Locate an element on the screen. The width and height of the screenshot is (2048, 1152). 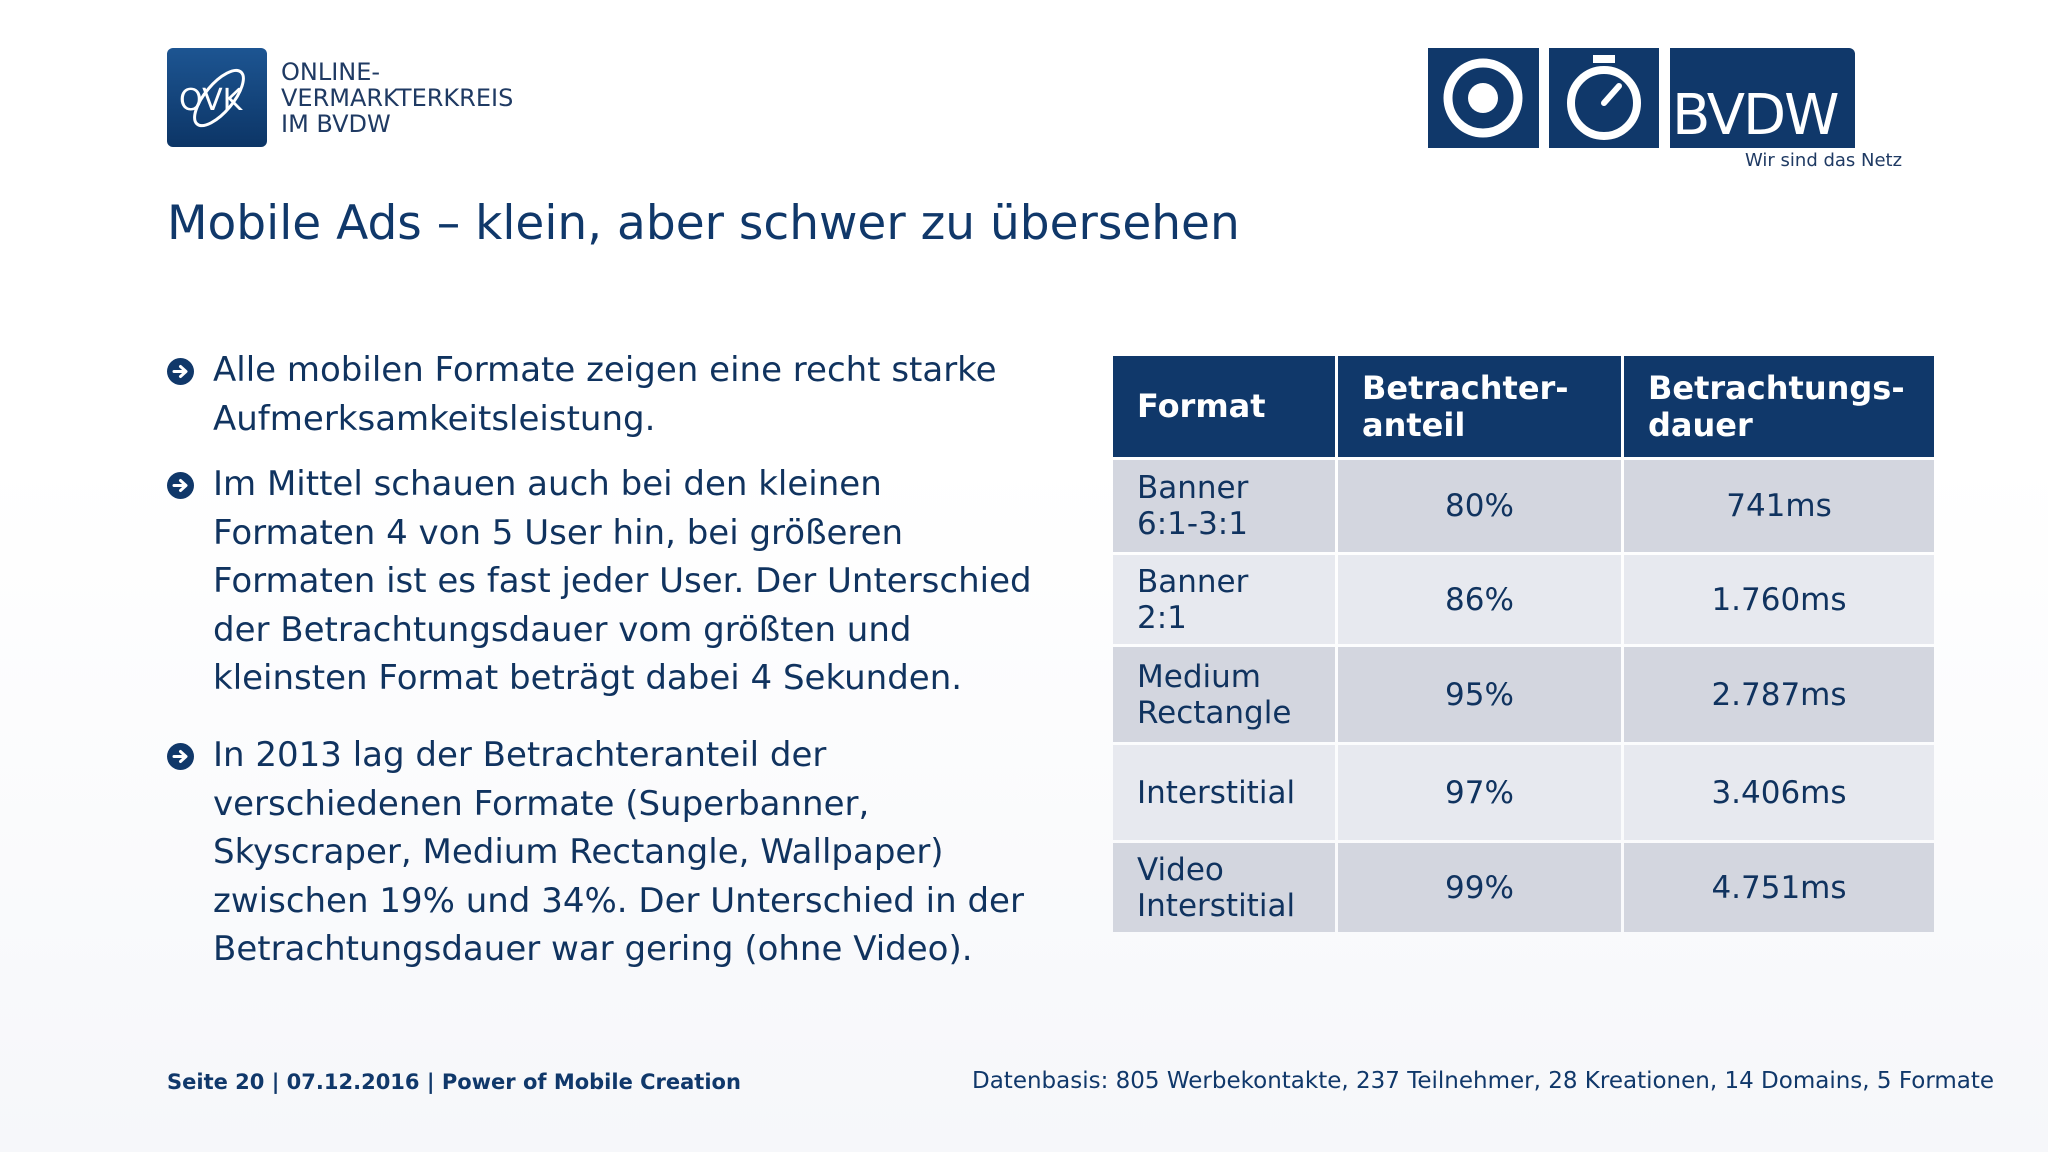
ovk-line-3: IM BVDW is located at coordinates (336, 124).